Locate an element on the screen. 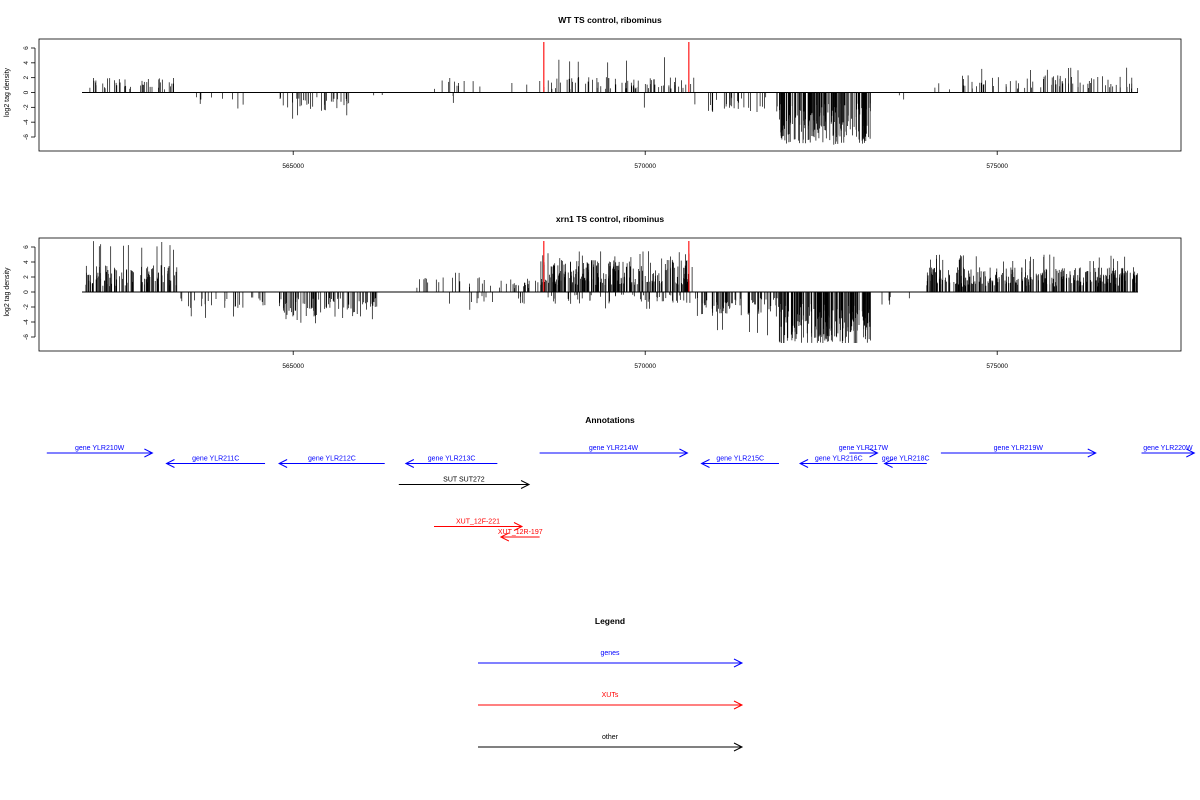 The image size is (1200, 800). annotation-label: gene YLR220W is located at coordinates (1168, 448).